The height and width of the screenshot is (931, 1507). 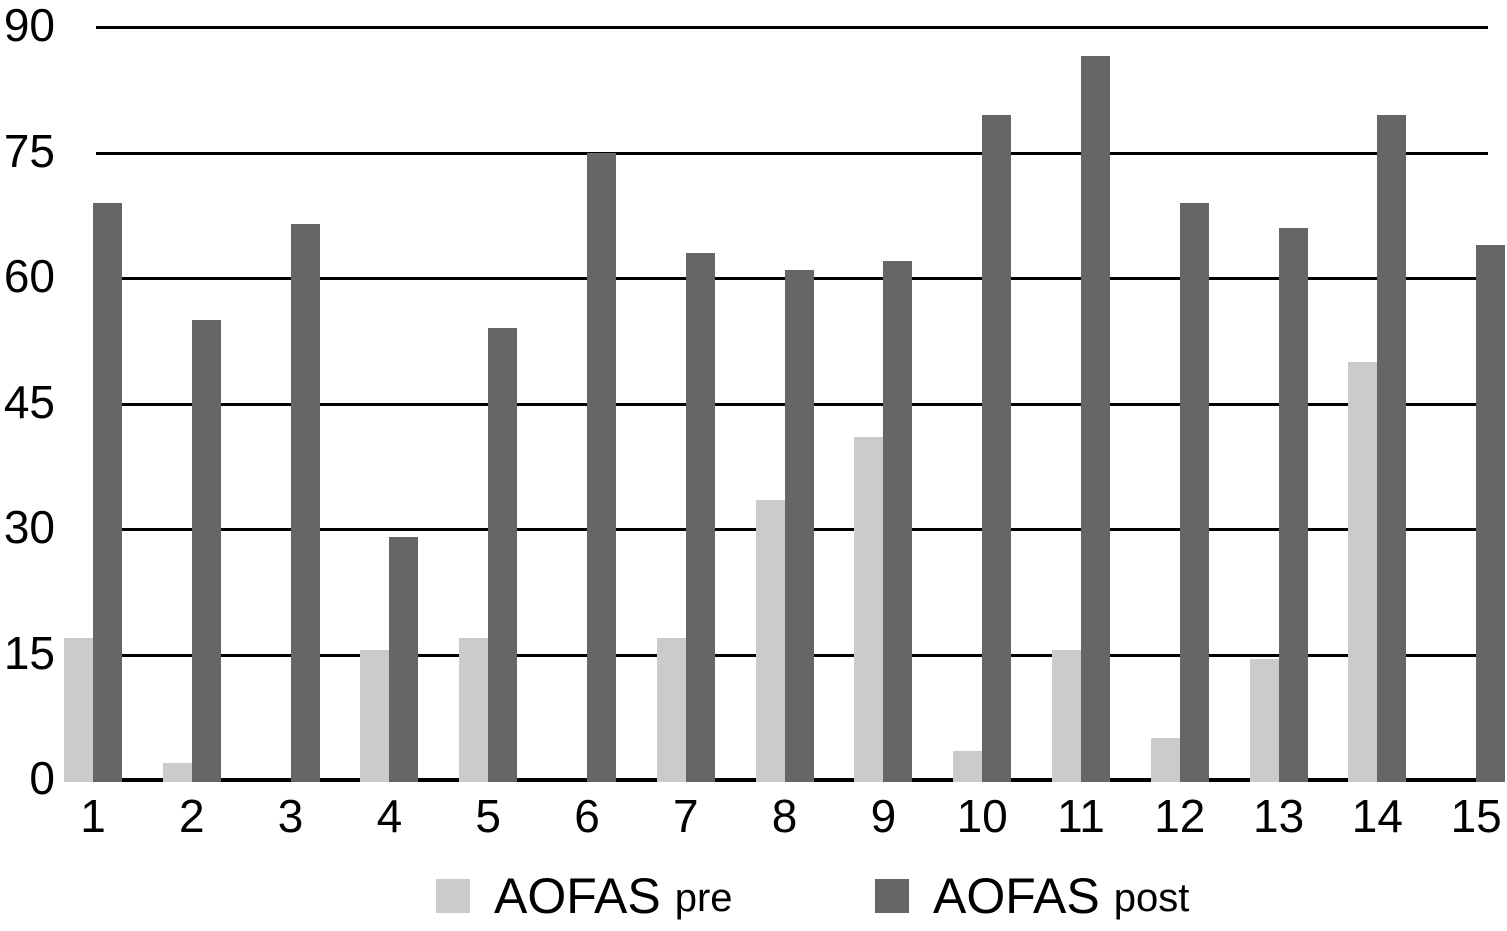 What do you see at coordinates (892, 896) in the screenshot?
I see `legend-swatch-post` at bounding box center [892, 896].